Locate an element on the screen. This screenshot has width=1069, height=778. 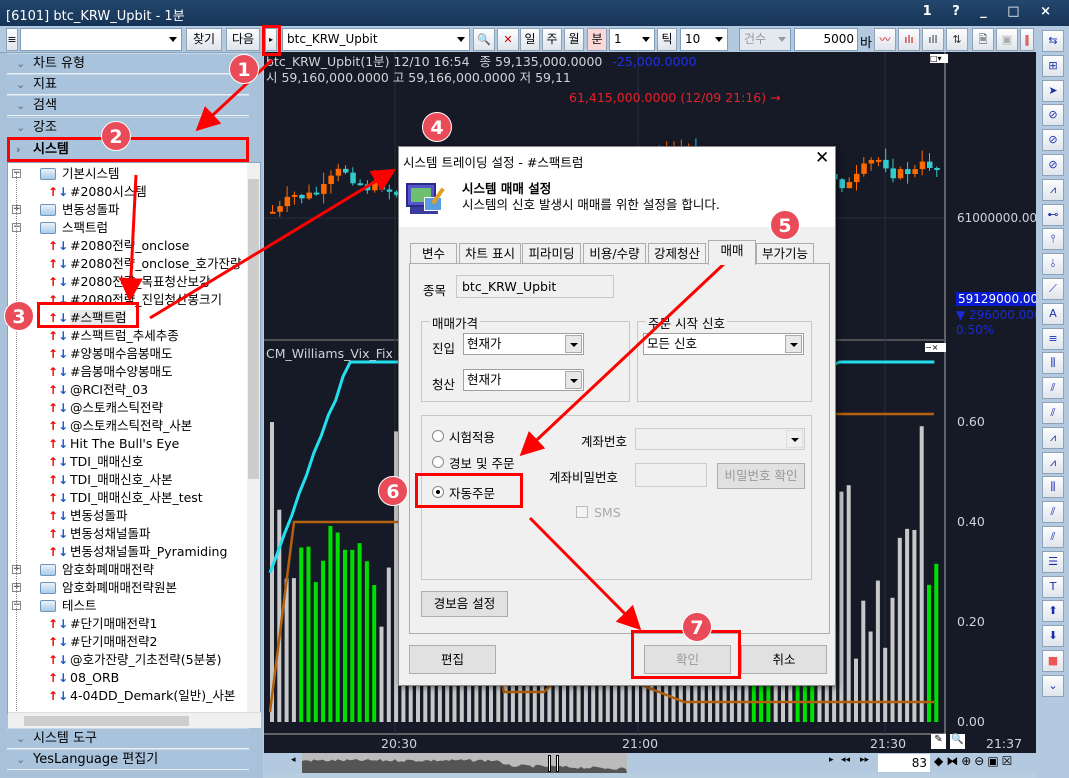
vertical-line-icon: ⫯ is located at coordinates (1053, 239).